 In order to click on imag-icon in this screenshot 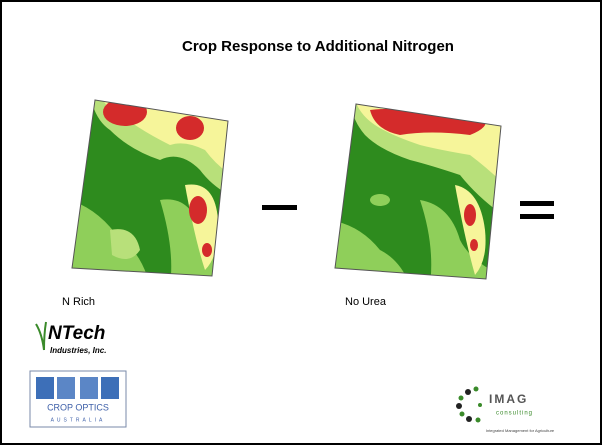, I will do `click(469, 404)`.